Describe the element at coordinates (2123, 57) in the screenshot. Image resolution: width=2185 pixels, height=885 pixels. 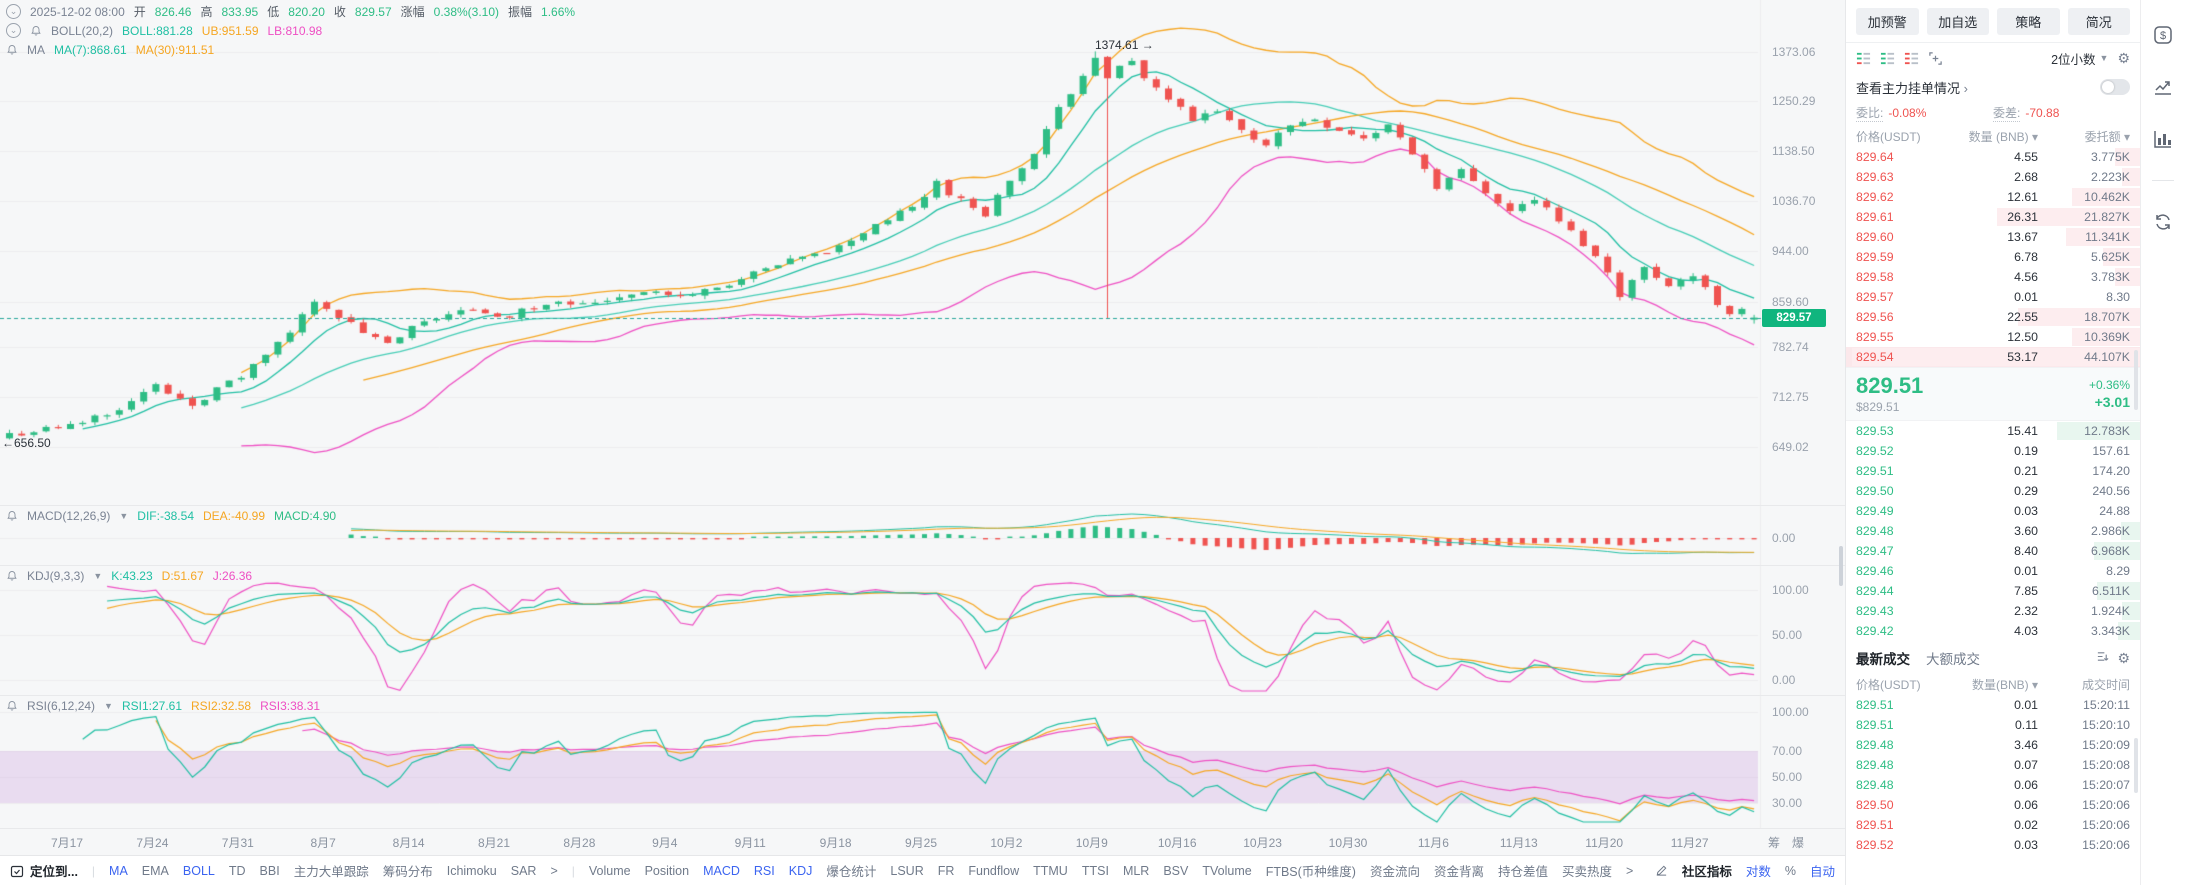
I see `book-settings-gear-icon: ⚙` at that location.